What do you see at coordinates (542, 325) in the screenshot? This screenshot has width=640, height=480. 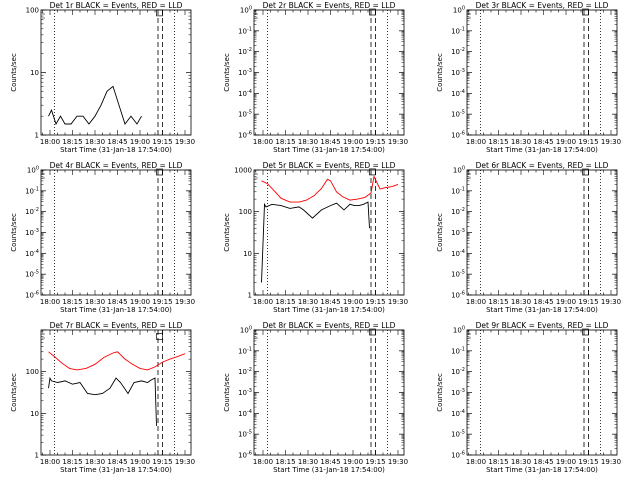 I see `panel-title: Det 9r BLACK = Events, RED = LLD` at bounding box center [542, 325].